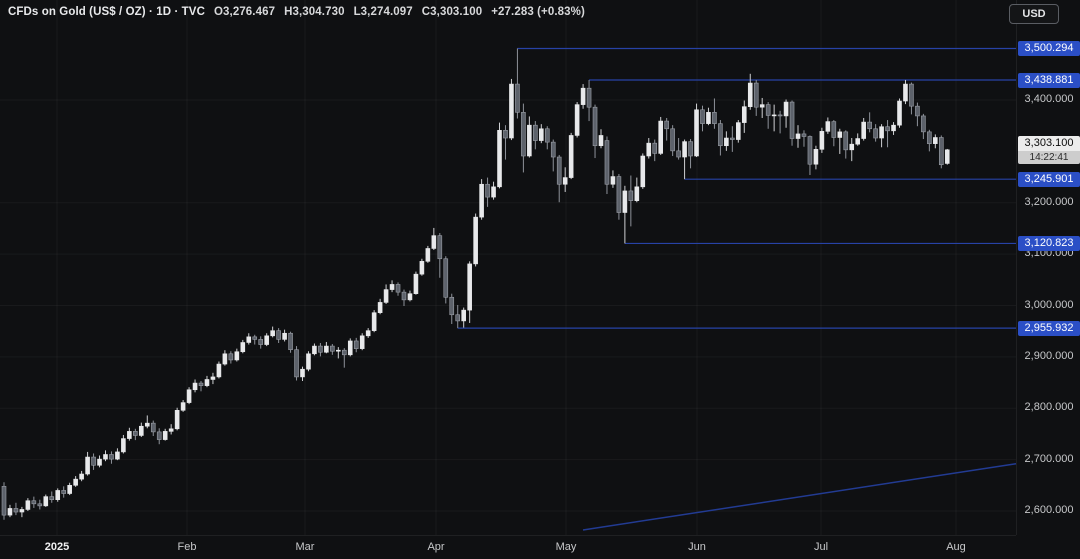  I want to click on price-level-badge: 3,500.294, so click(1049, 48).